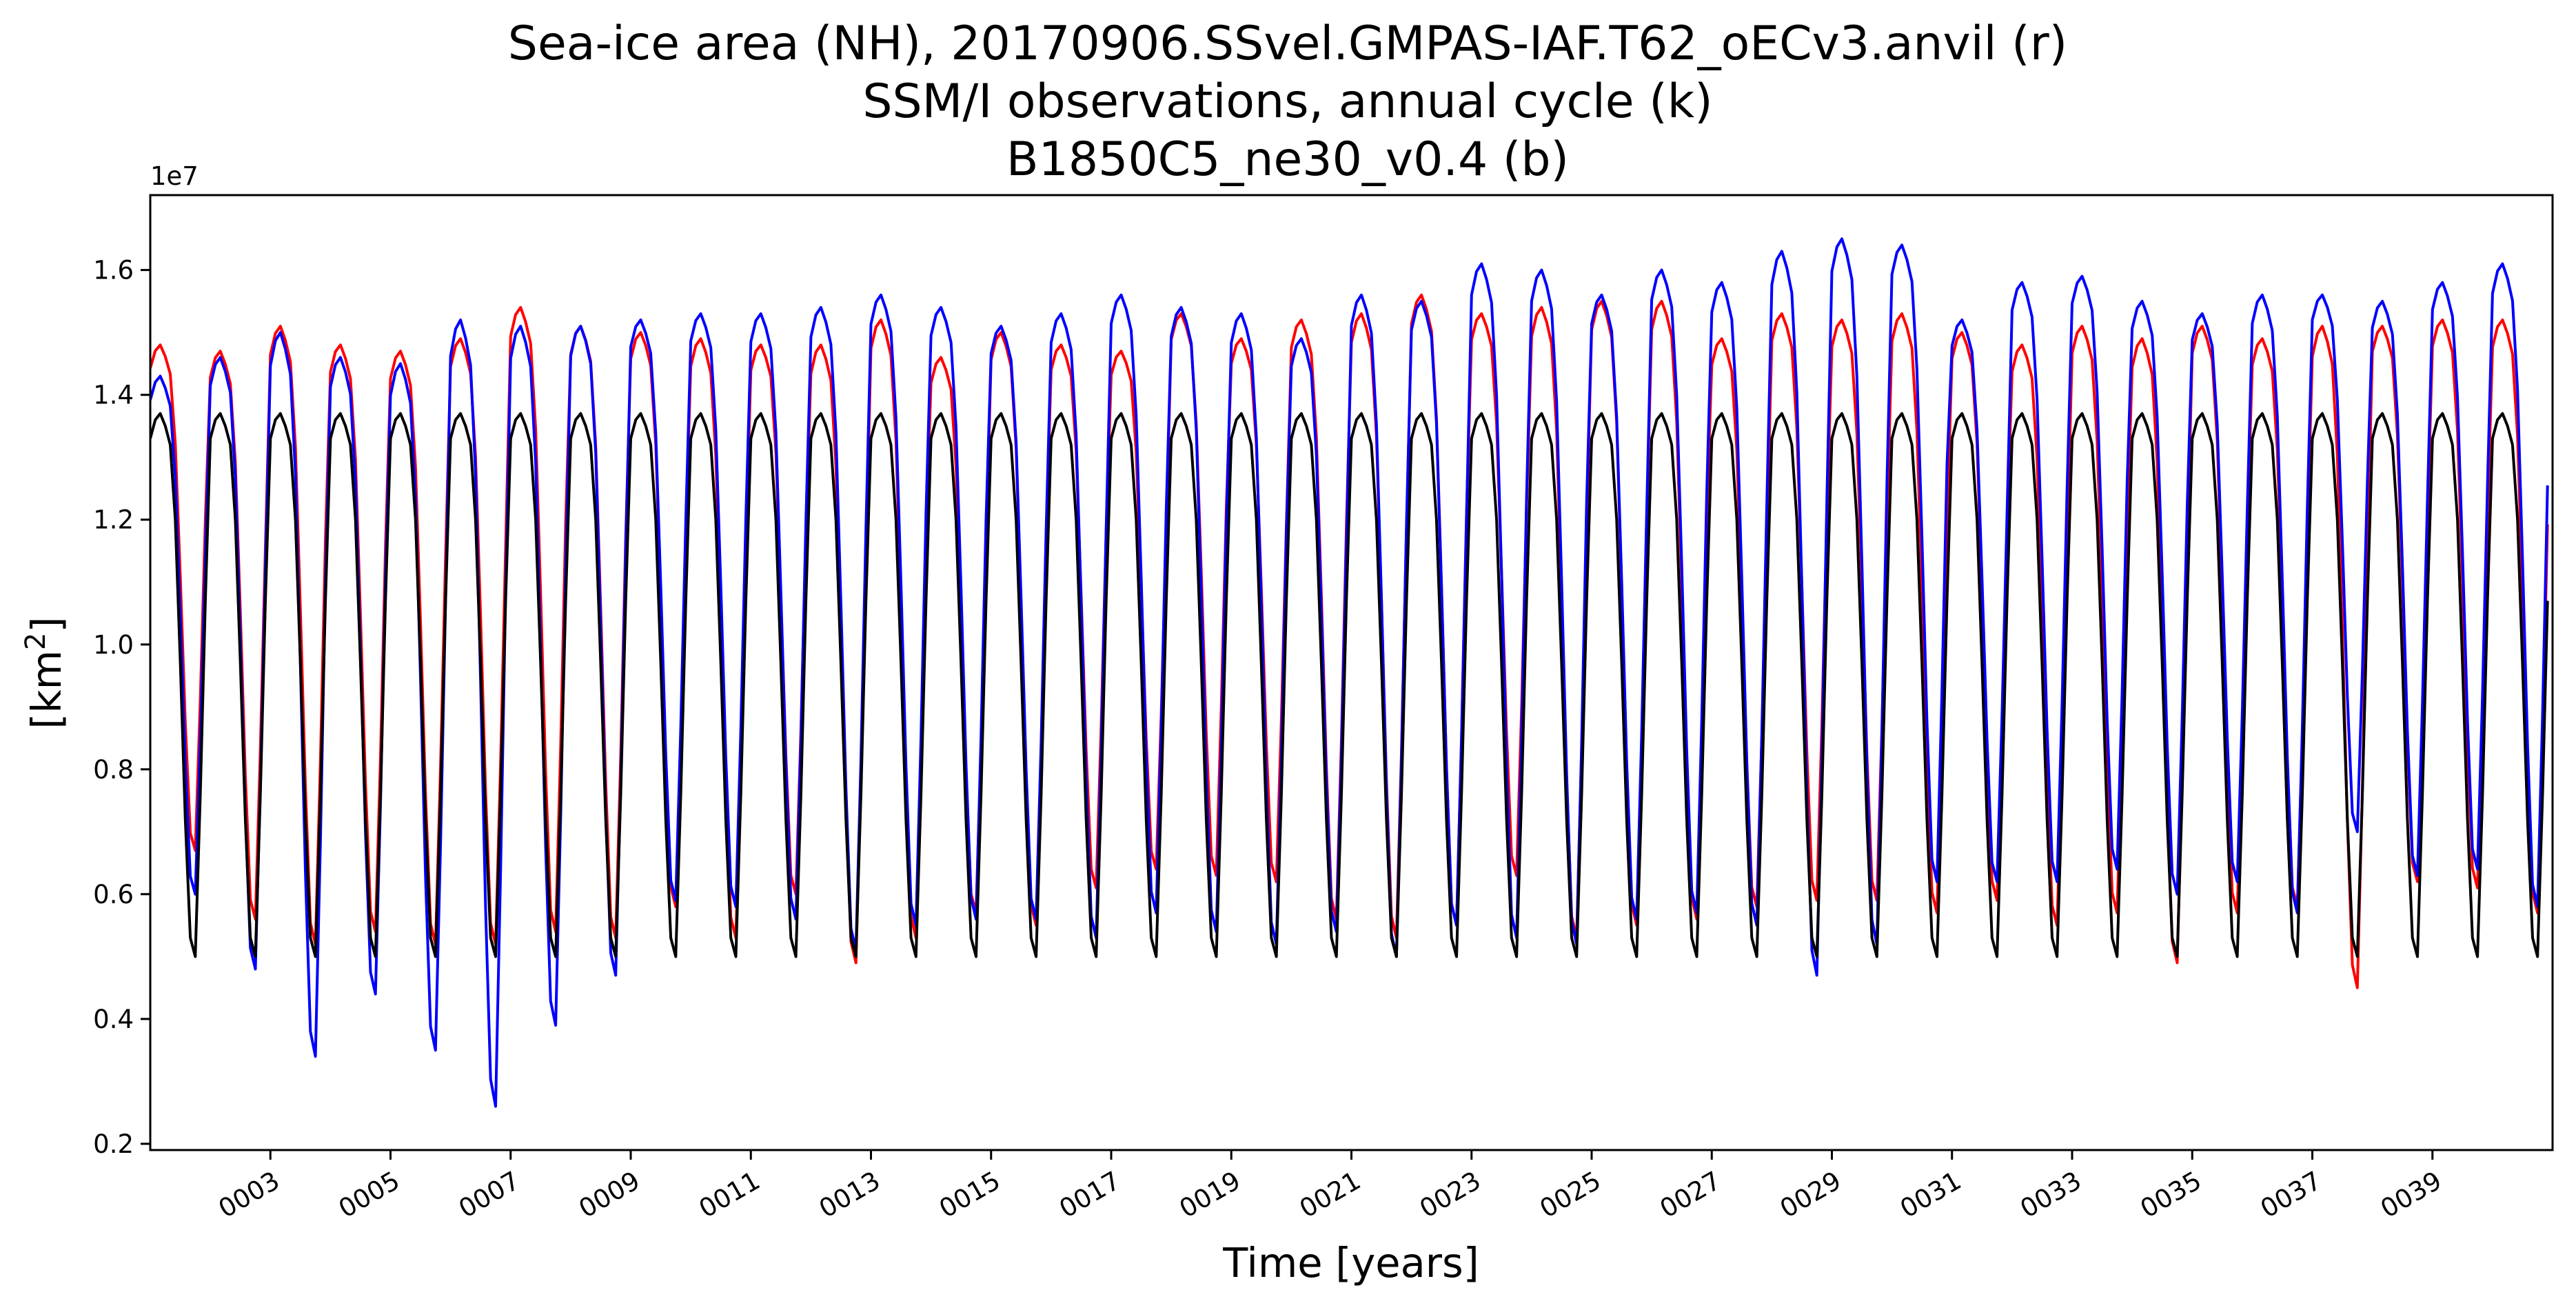  What do you see at coordinates (36, 640) in the screenshot?
I see `y-axis-label-superscript: 2` at bounding box center [36, 640].